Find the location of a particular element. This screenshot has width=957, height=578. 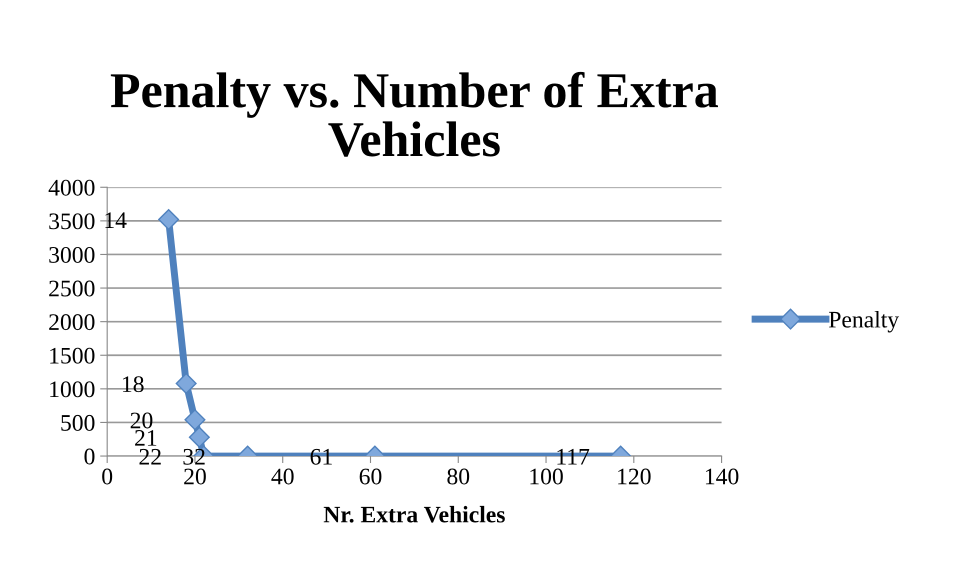

y-tick-label: 1000 is located at coordinates (72, 389).